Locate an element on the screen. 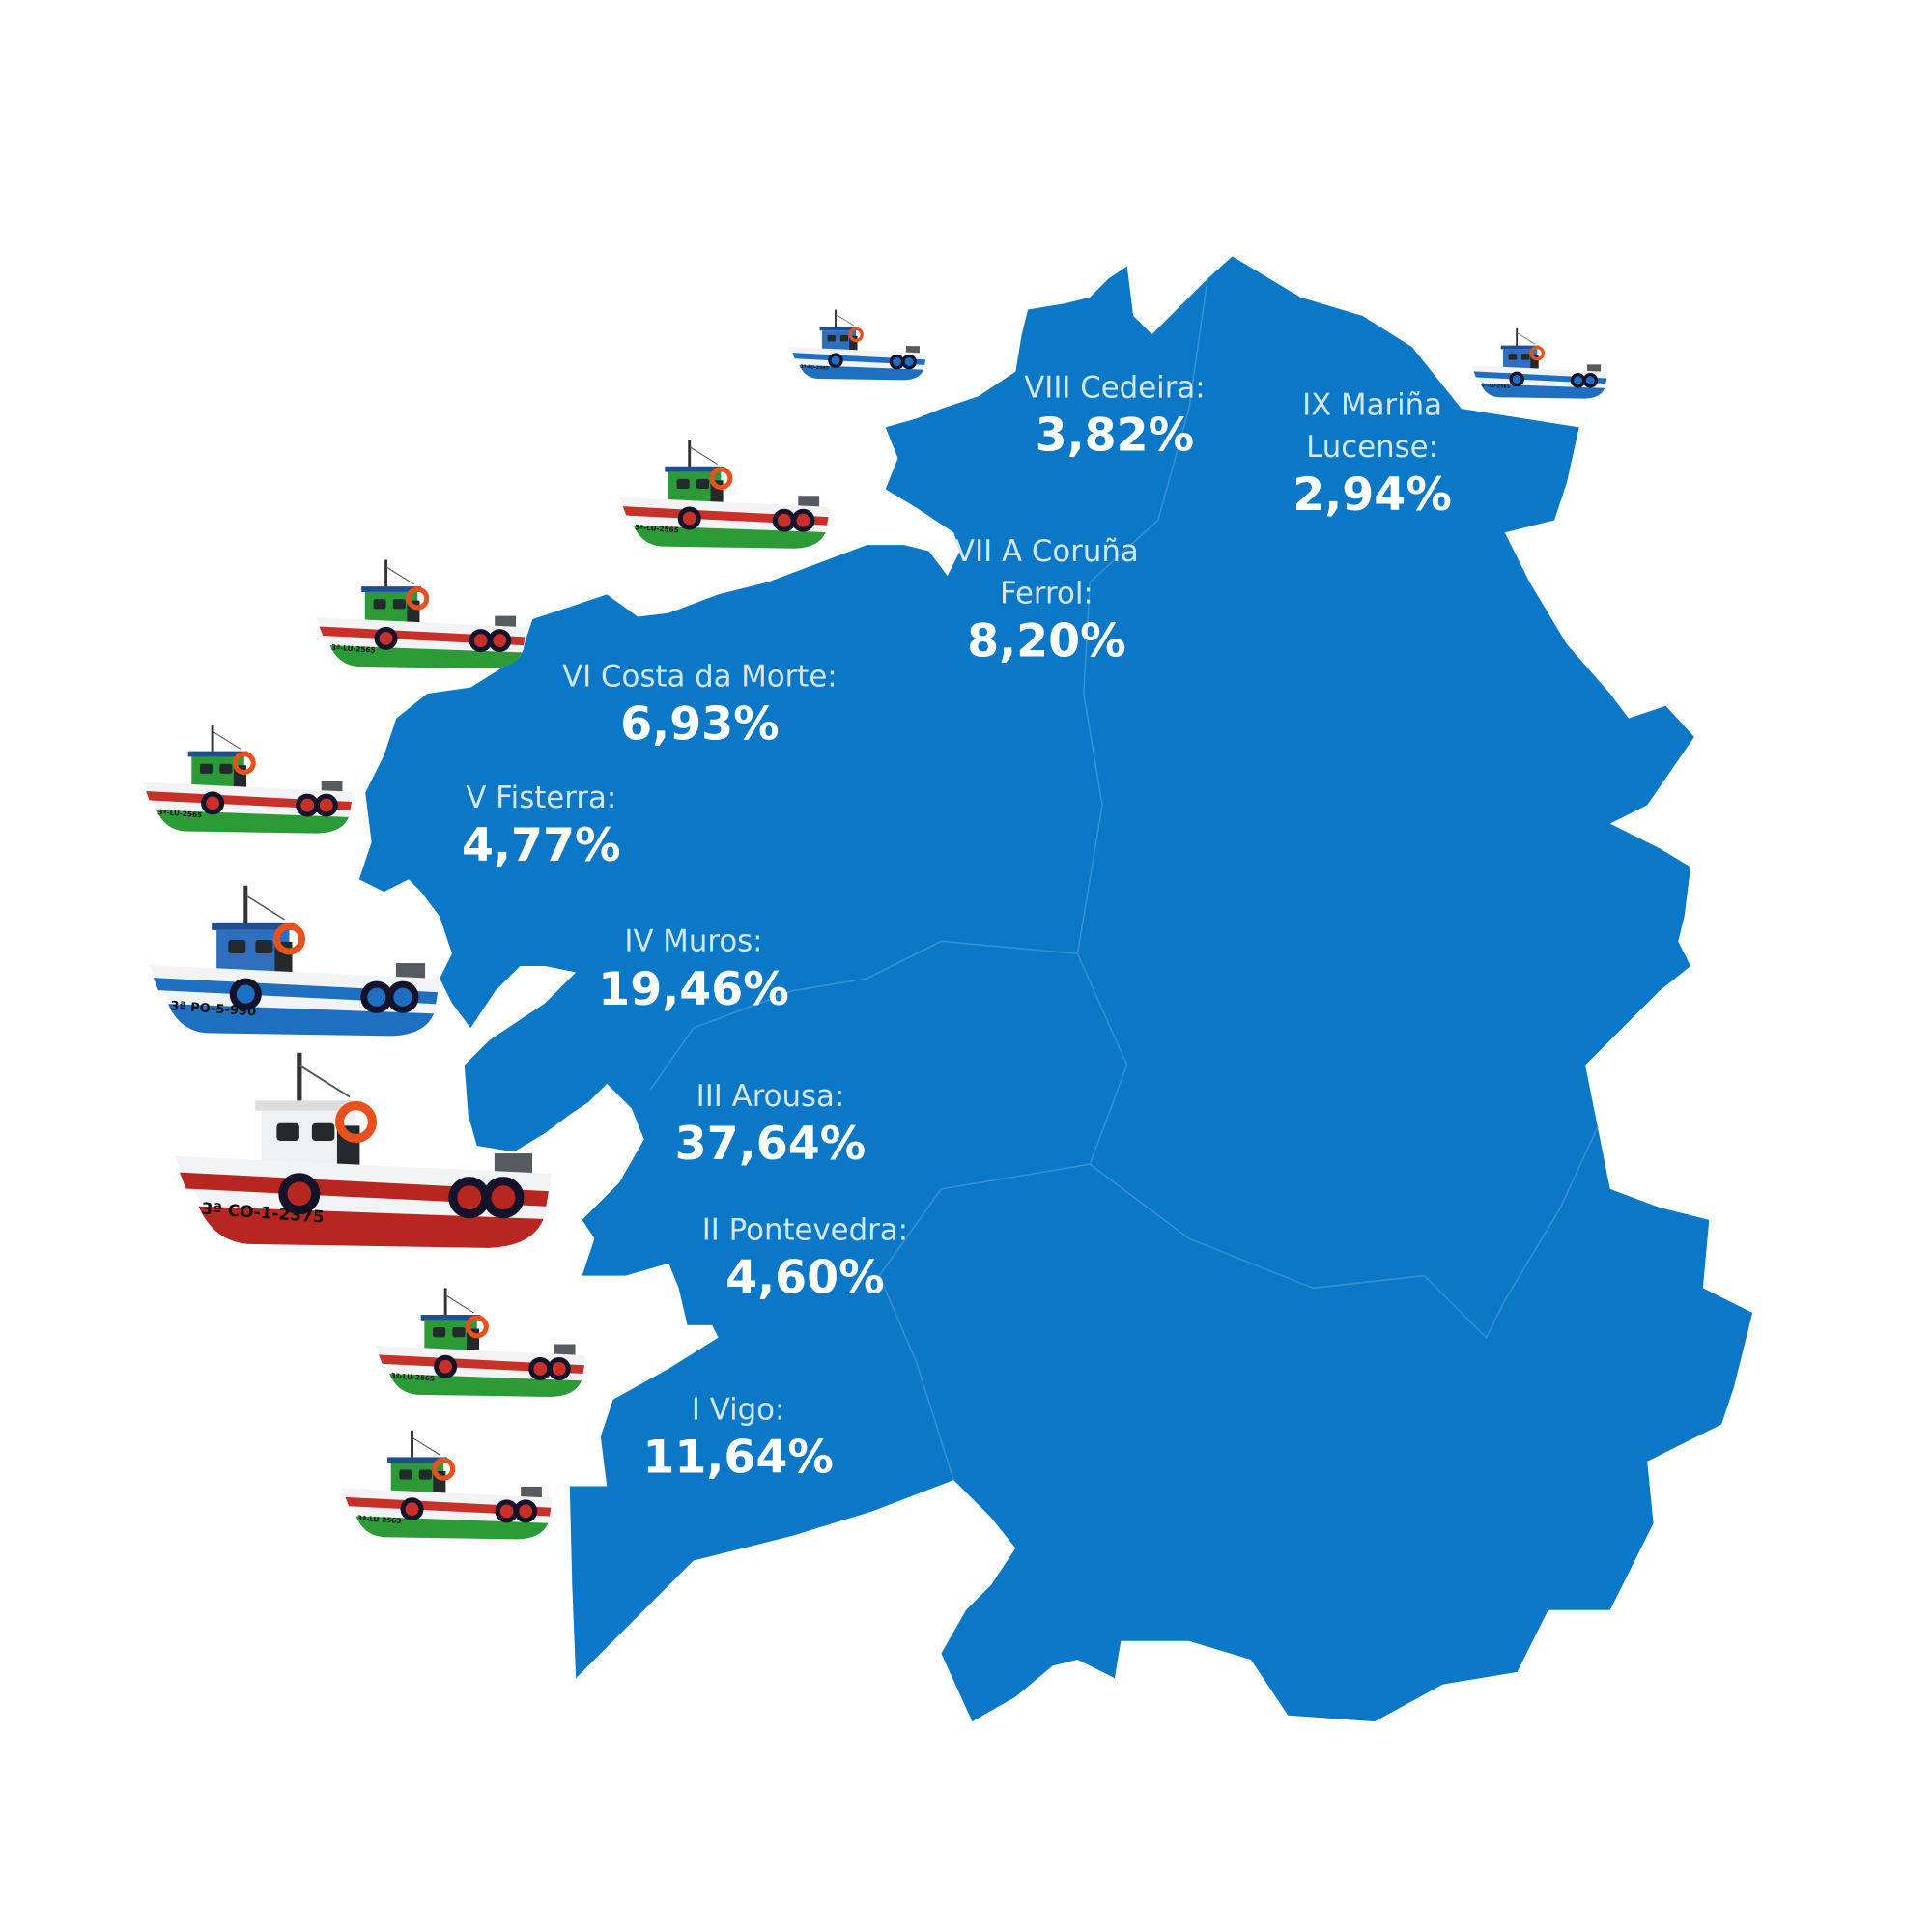 Image resolution: width=1932 pixels, height=1932 pixels. zone-name: VIII Cedeira: is located at coordinates (1115, 388).